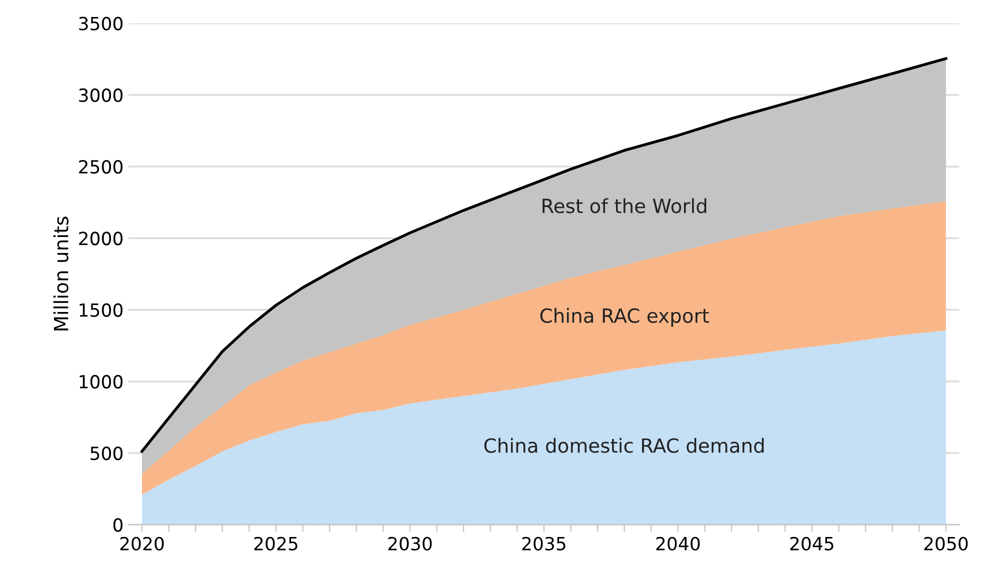  Describe the element at coordinates (624, 317) in the screenshot. I see `series-label: China RAC export` at that location.